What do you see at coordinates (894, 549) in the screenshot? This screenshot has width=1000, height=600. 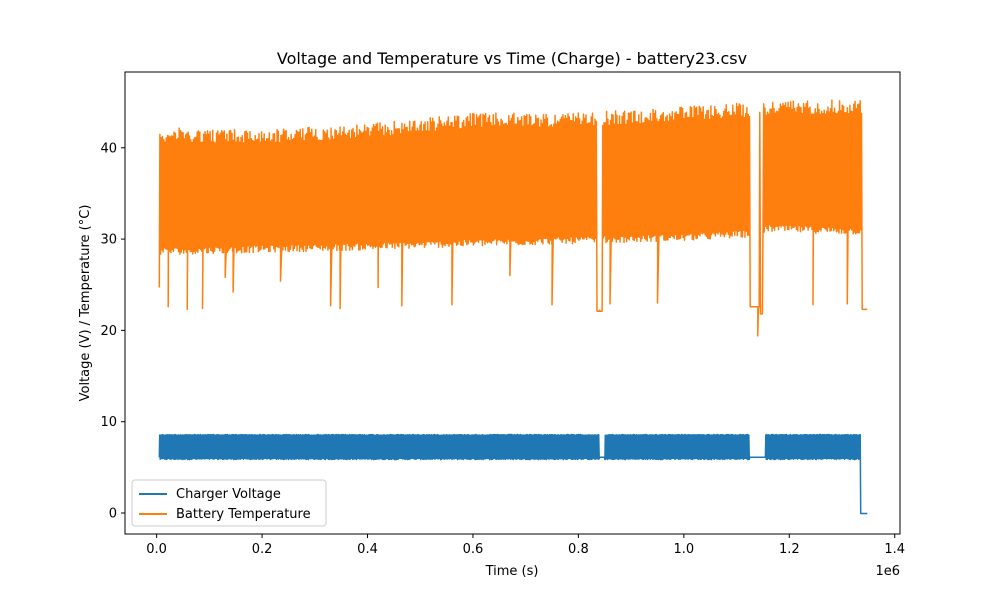 I see `x-tick-label: 1.4` at bounding box center [894, 549].